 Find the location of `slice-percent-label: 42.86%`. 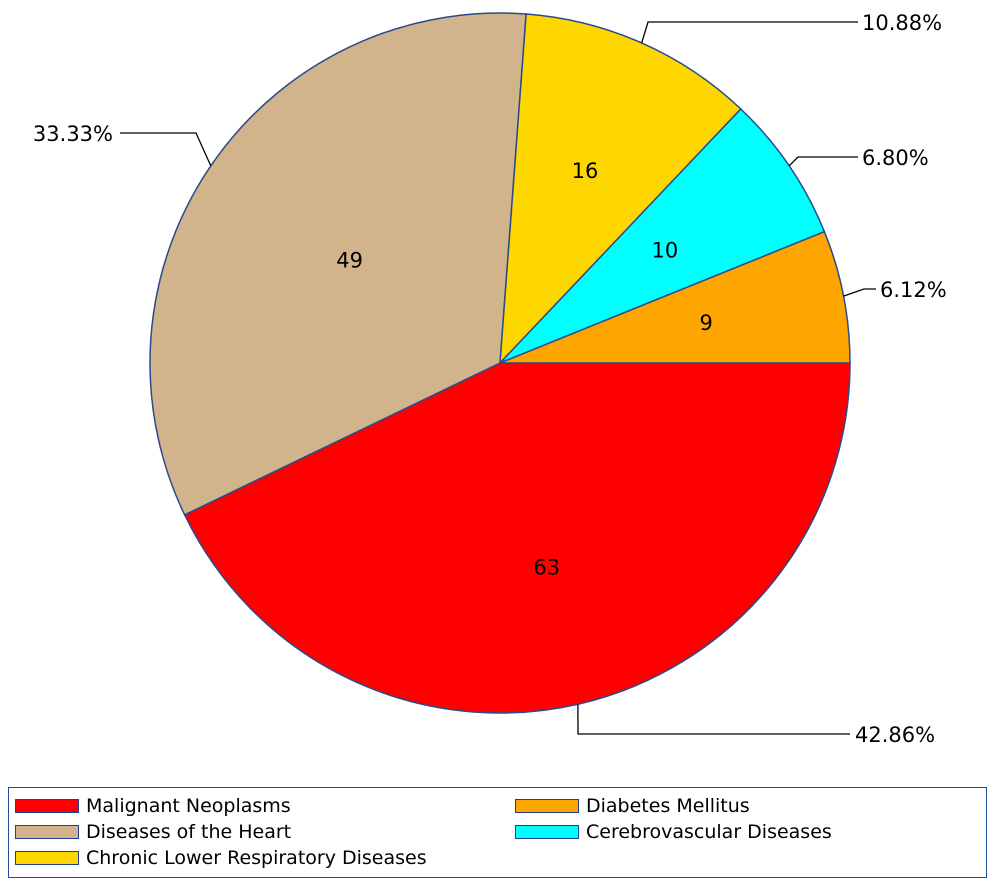

slice-percent-label: 42.86% is located at coordinates (895, 735).